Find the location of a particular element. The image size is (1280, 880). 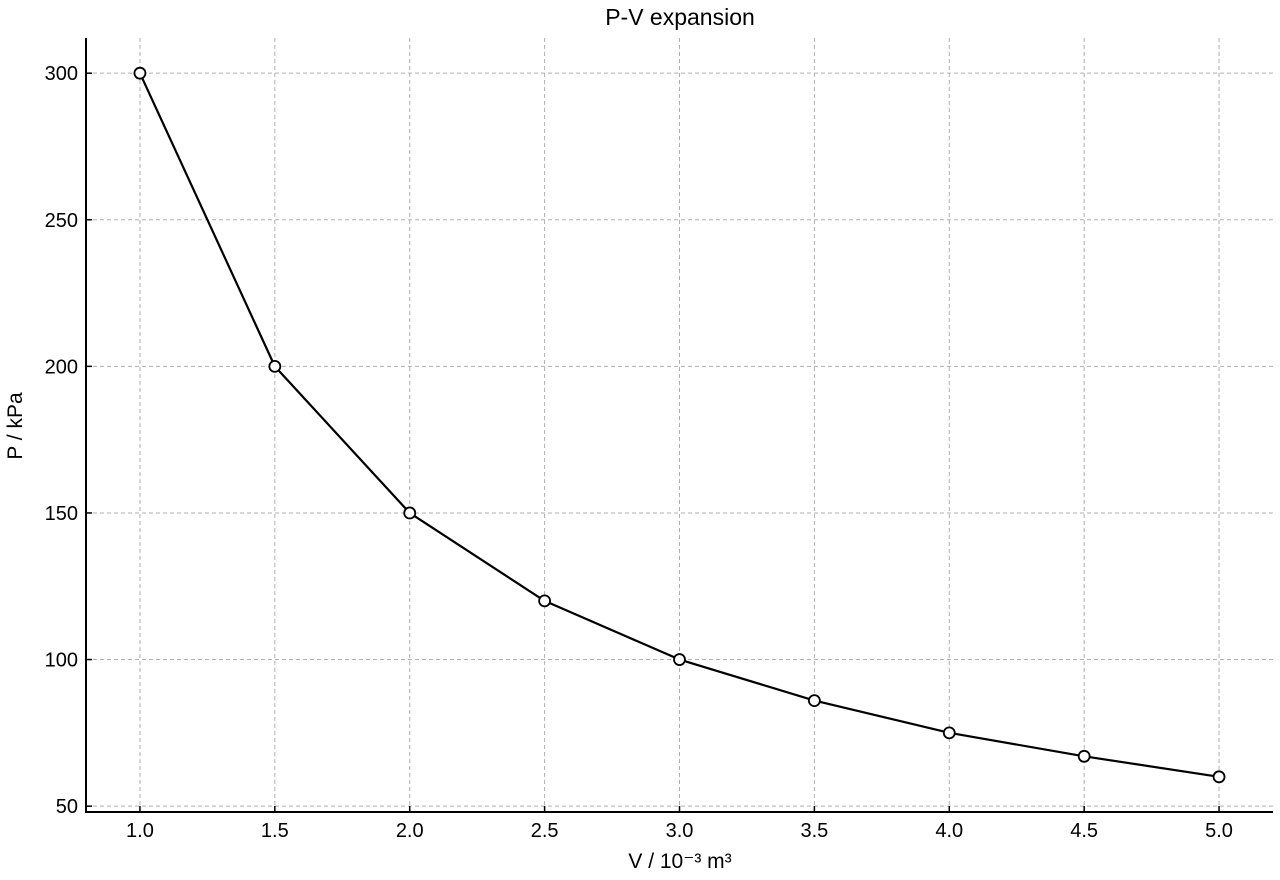

y-tick-label: 300 is located at coordinates (61, 74).